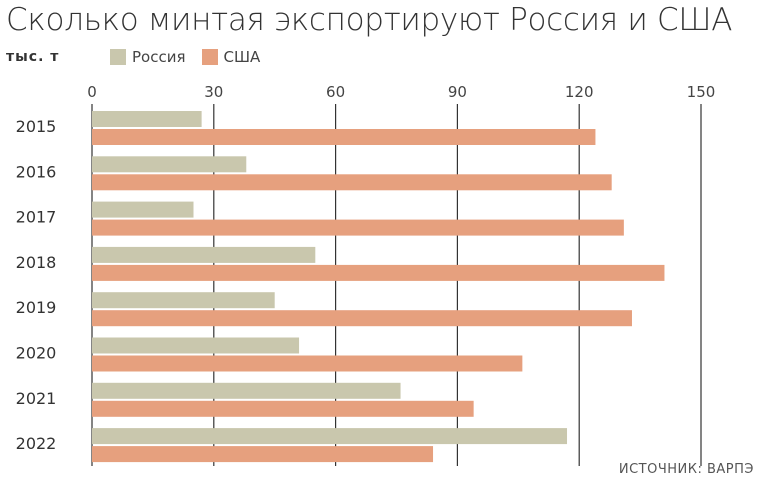 This screenshot has height=489, width=764. What do you see at coordinates (242, 57) in the screenshot?
I see `legend-label-usa: США` at bounding box center [242, 57].